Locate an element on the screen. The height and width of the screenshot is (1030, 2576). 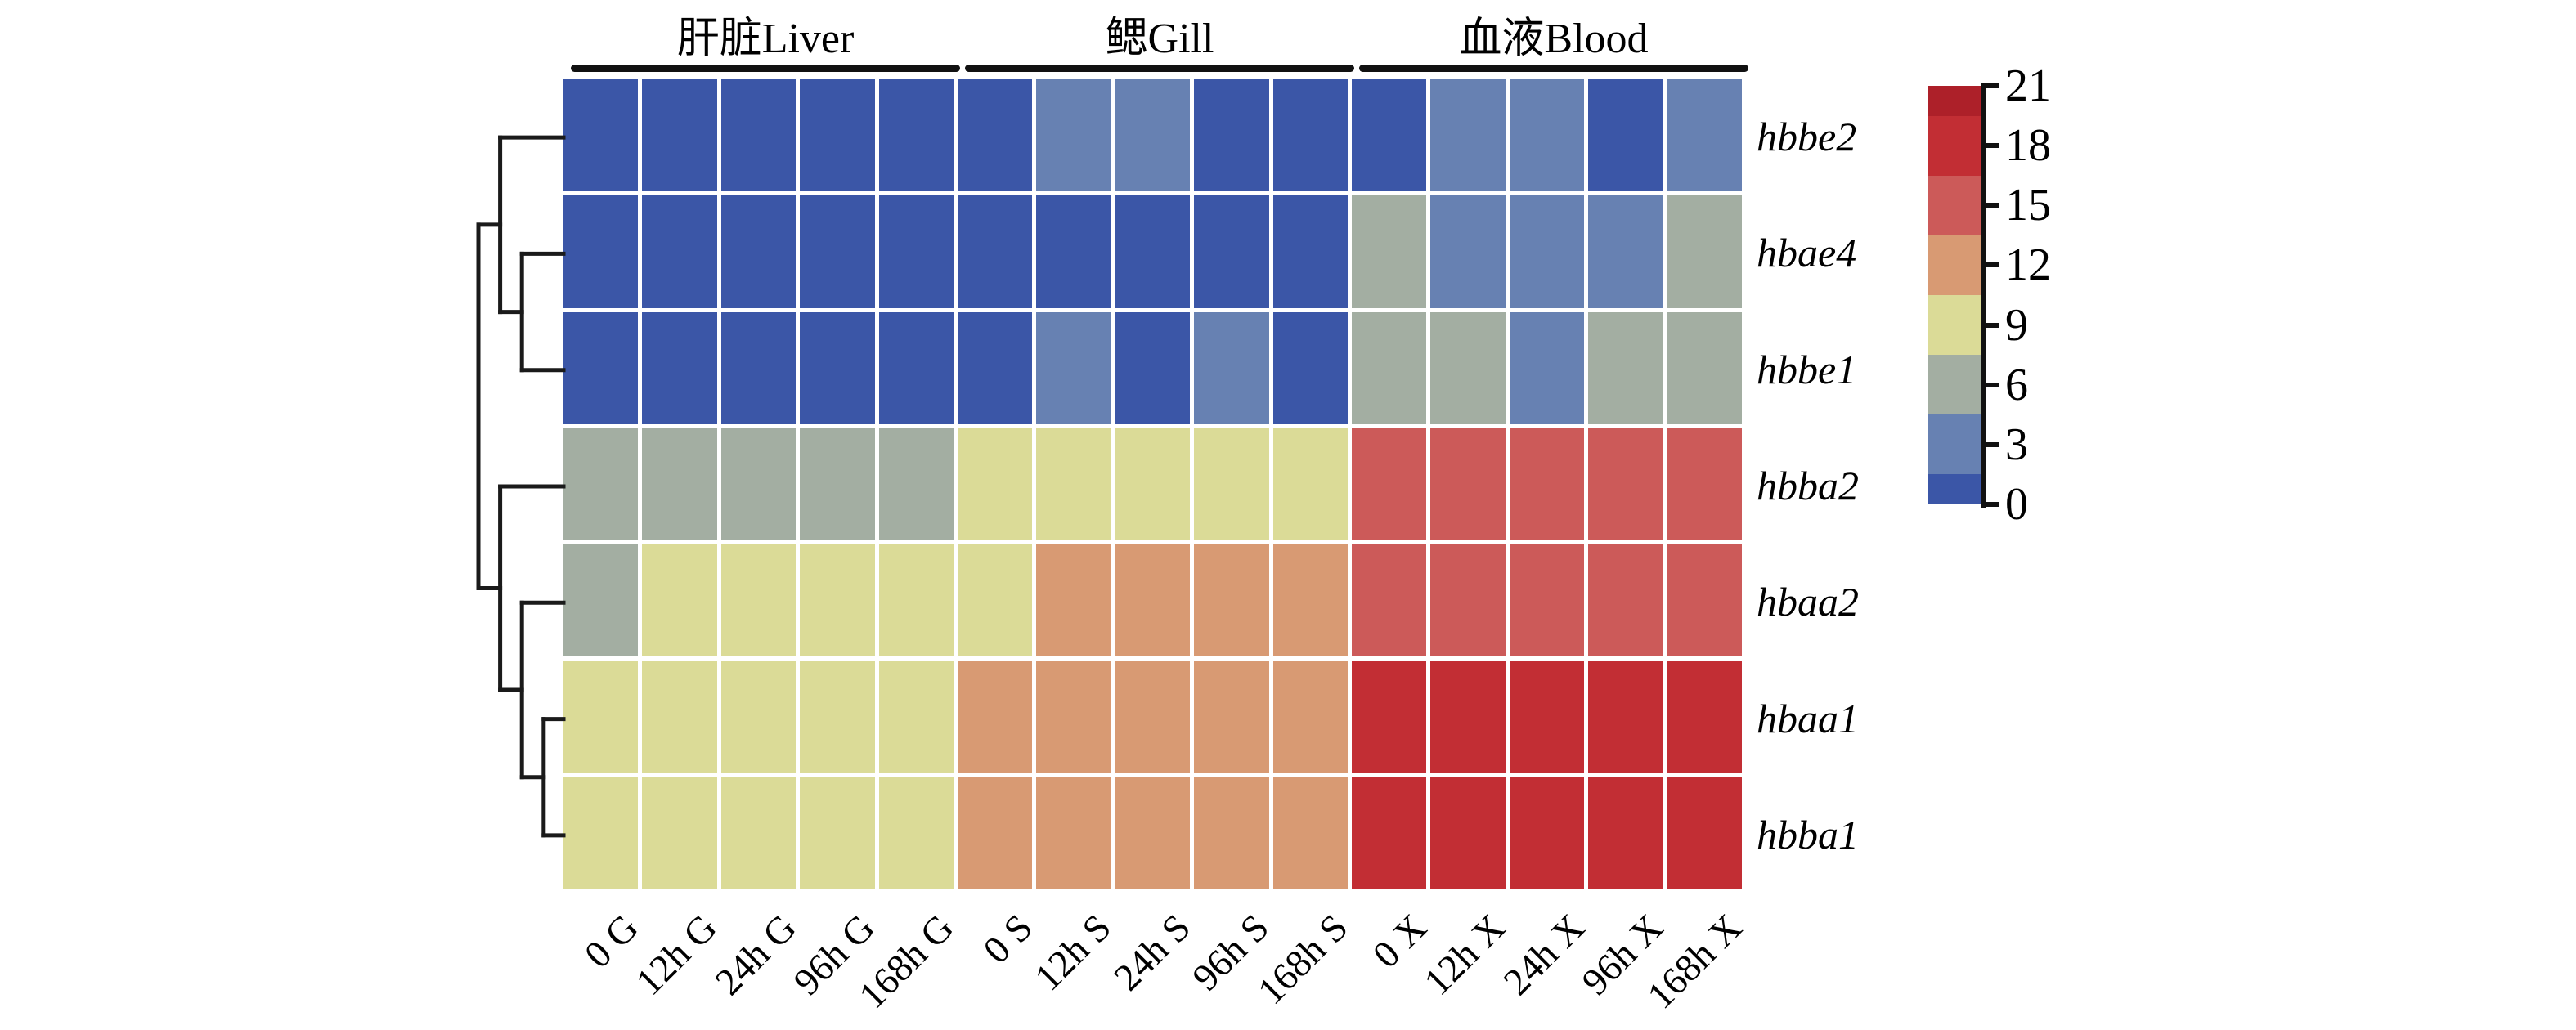
col-group-label-blood: 血液Blood is located at coordinates (1554, 39).